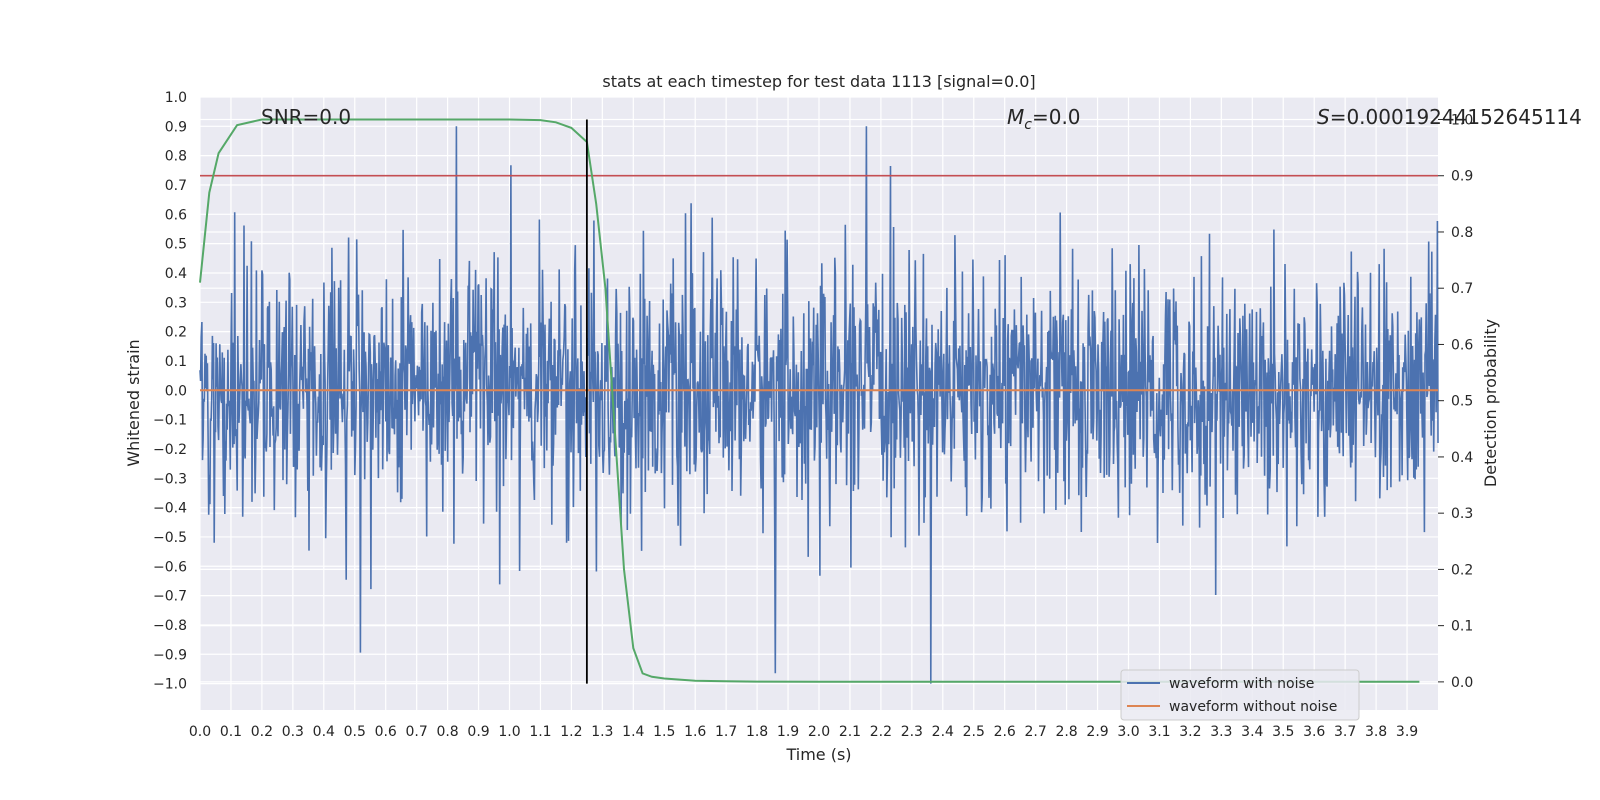 The image size is (1600, 800). What do you see at coordinates (943, 732) in the screenshot?
I see `x-tick-label: 2.4` at bounding box center [943, 732].